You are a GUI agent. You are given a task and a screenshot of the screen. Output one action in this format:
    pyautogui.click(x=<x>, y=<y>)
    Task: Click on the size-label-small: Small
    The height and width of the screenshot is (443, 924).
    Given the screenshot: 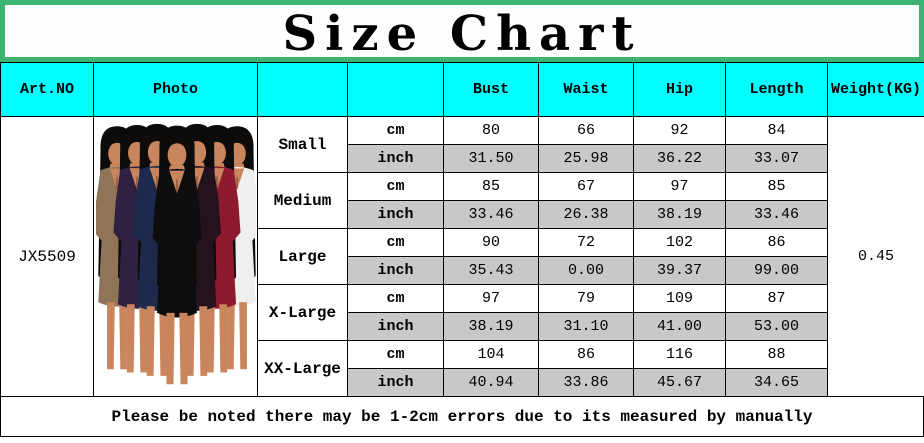 What is the action you would take?
    pyautogui.click(x=302, y=144)
    